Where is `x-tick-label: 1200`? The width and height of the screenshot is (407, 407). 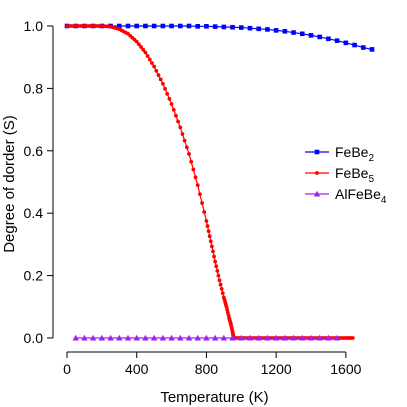
x-tick-label: 1200 is located at coordinates (276, 369).